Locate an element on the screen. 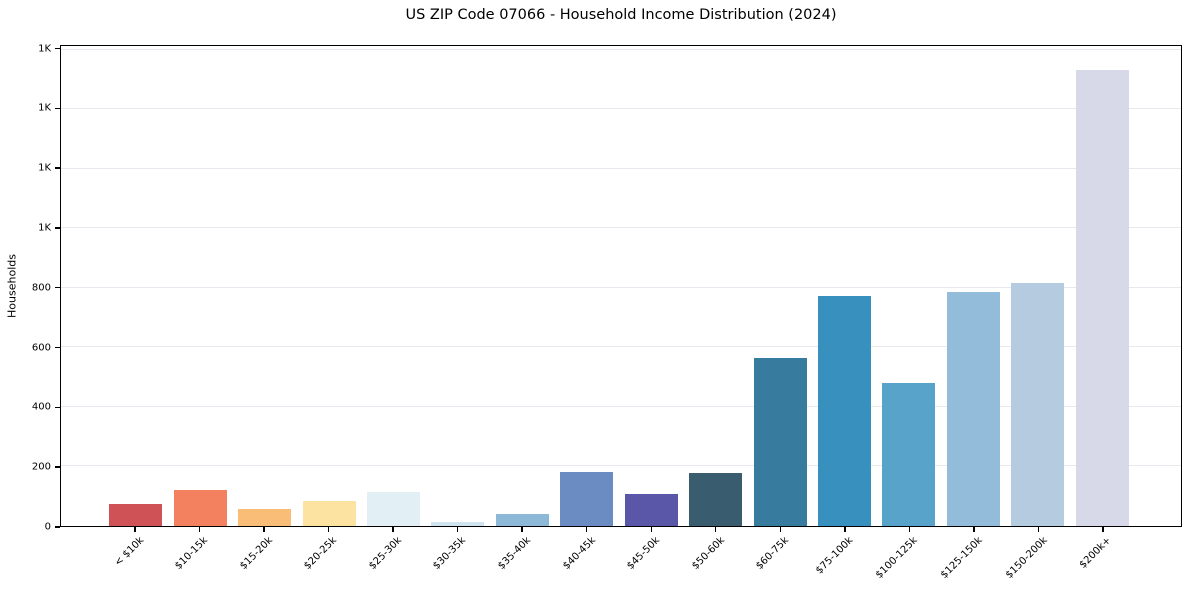 The height and width of the screenshot is (590, 1189). y-tick-label: 600 is located at coordinates (41, 348).